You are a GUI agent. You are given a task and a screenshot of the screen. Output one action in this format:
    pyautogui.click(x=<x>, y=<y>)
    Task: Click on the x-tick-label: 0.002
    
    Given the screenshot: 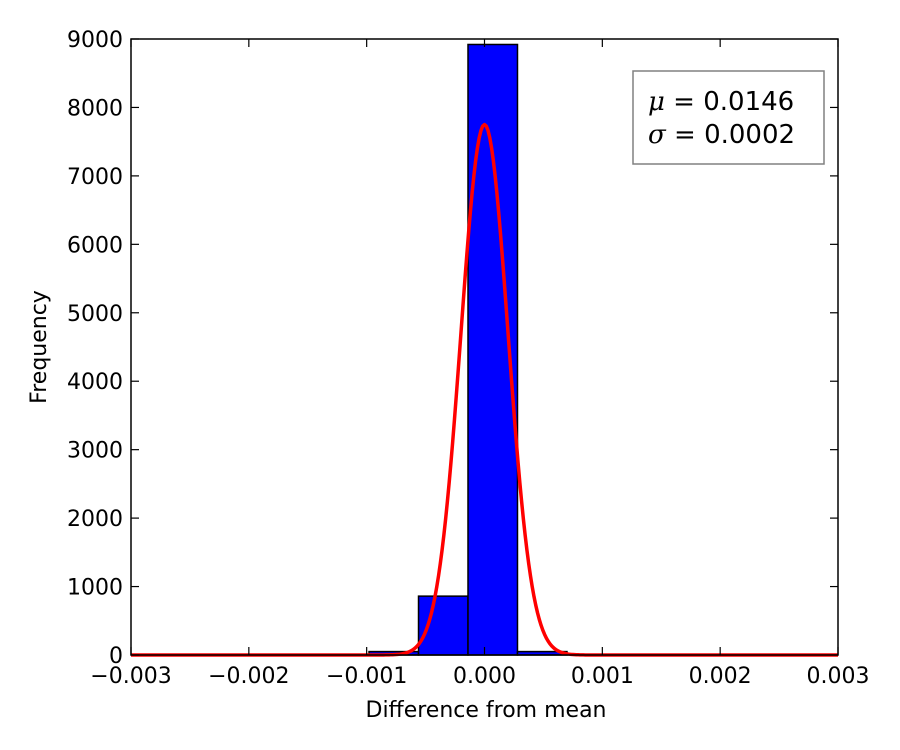 What is the action you would take?
    pyautogui.click(x=720, y=676)
    